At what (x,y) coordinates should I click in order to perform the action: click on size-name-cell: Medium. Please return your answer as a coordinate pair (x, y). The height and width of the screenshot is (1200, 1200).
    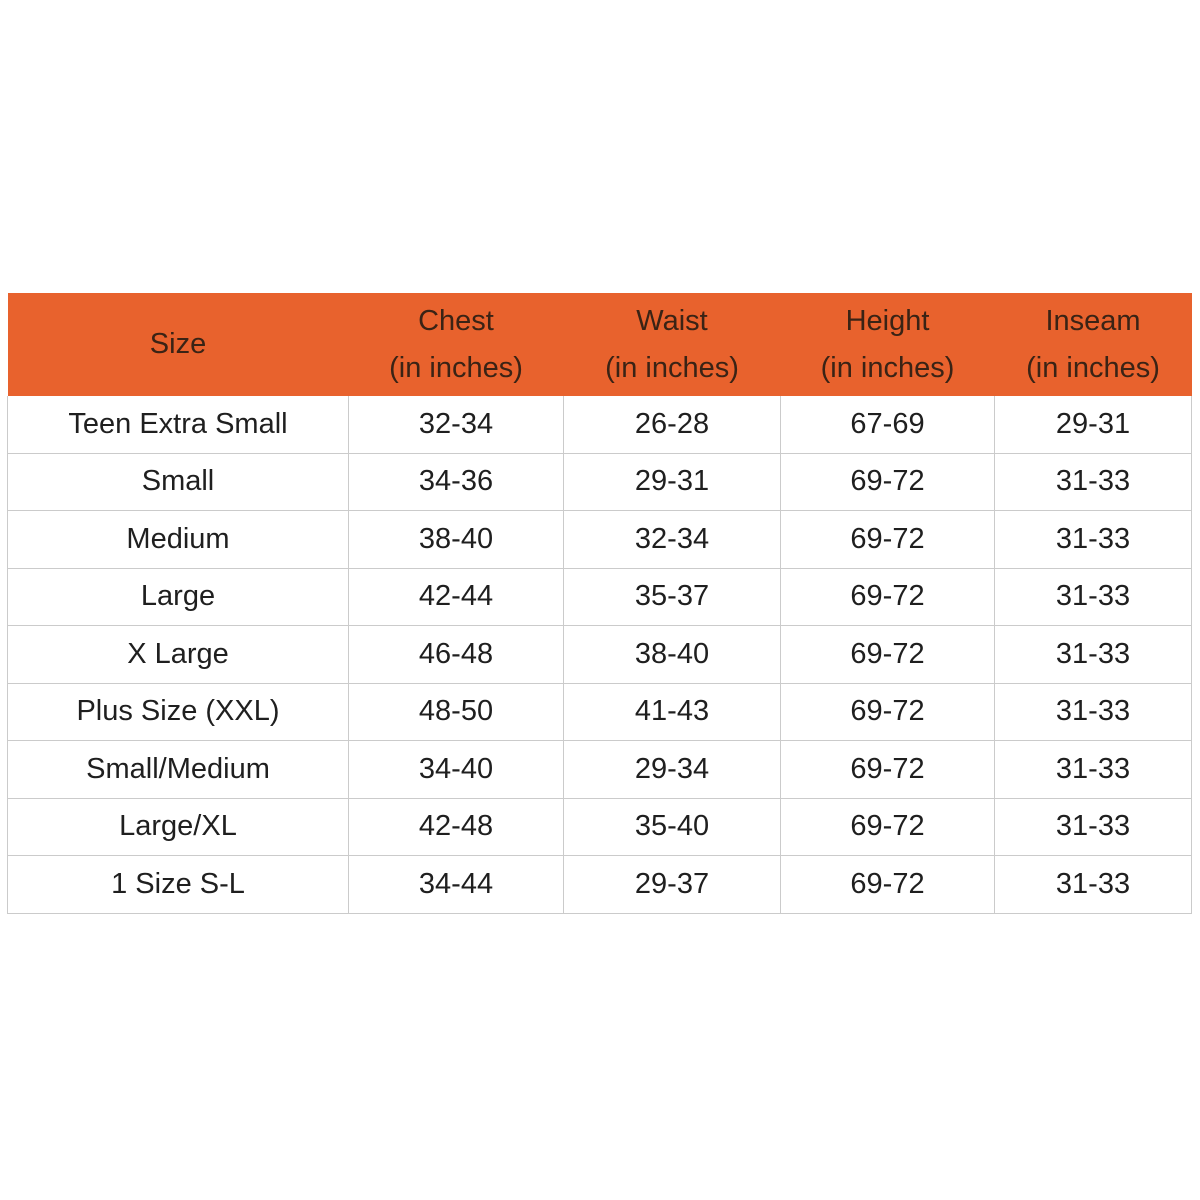
    Looking at the image, I should click on (178, 539).